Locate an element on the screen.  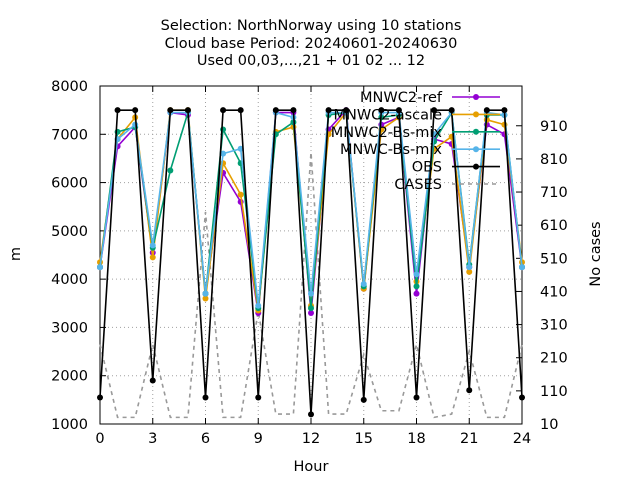
y-tick-label: 3000 is located at coordinates (69, 328).